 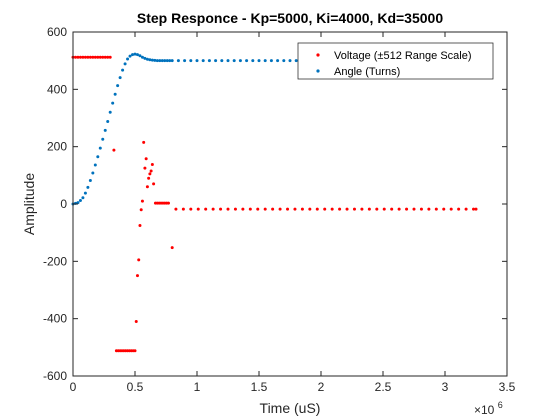 I want to click on legend-box, so click(x=395, y=61).